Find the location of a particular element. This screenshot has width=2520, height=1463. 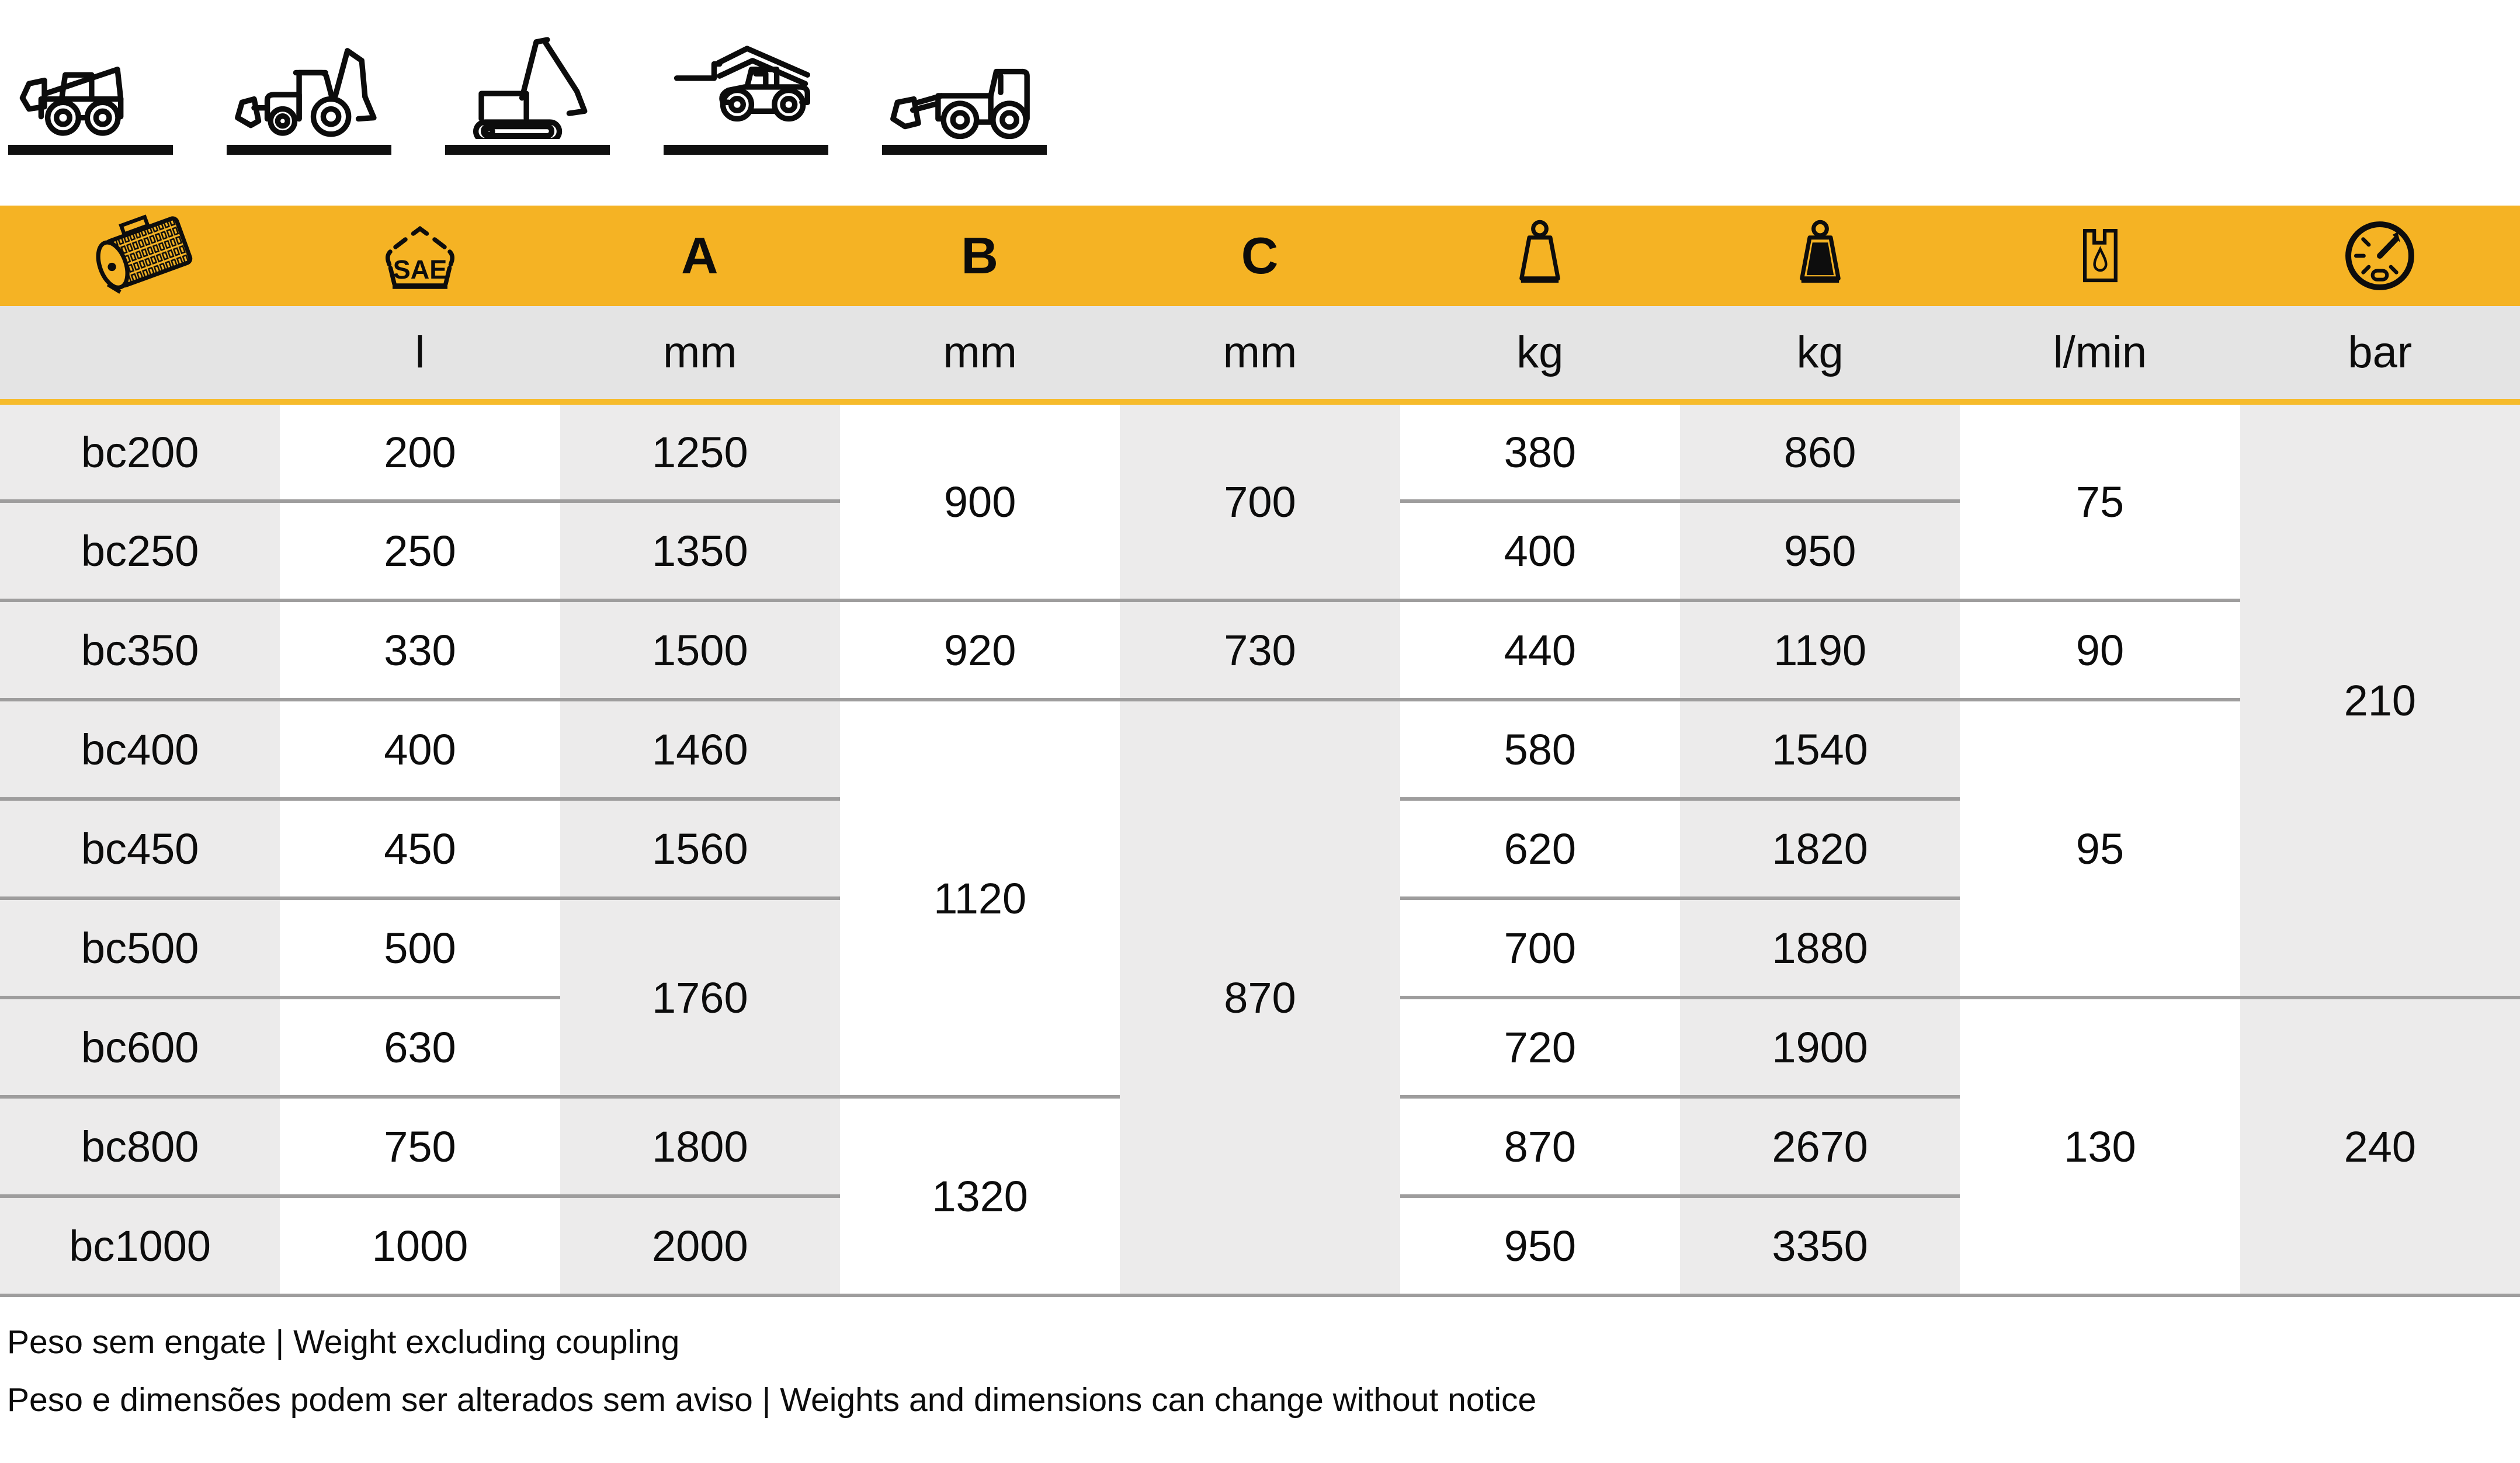

cell-kg1: 620 is located at coordinates (1540, 849).